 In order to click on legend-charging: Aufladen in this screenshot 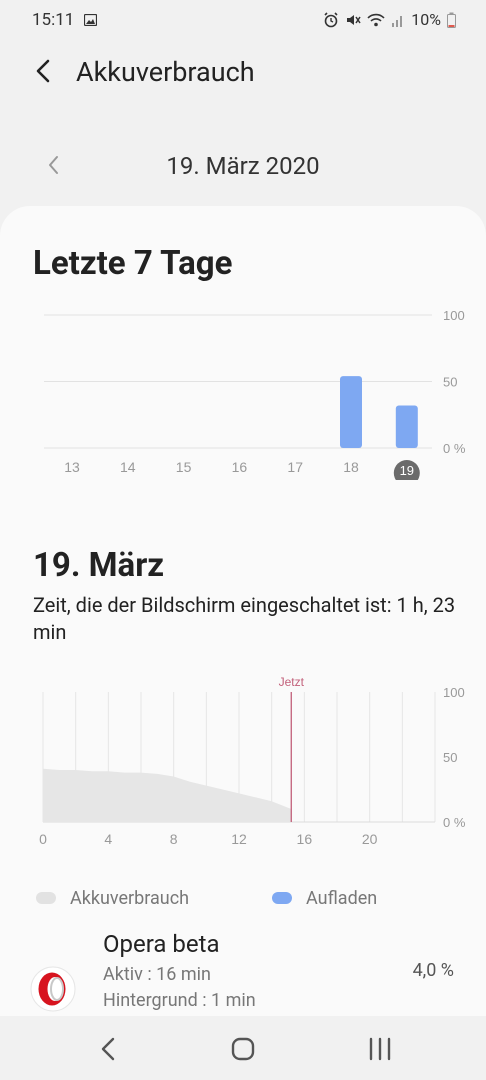, I will do `click(324, 898)`.